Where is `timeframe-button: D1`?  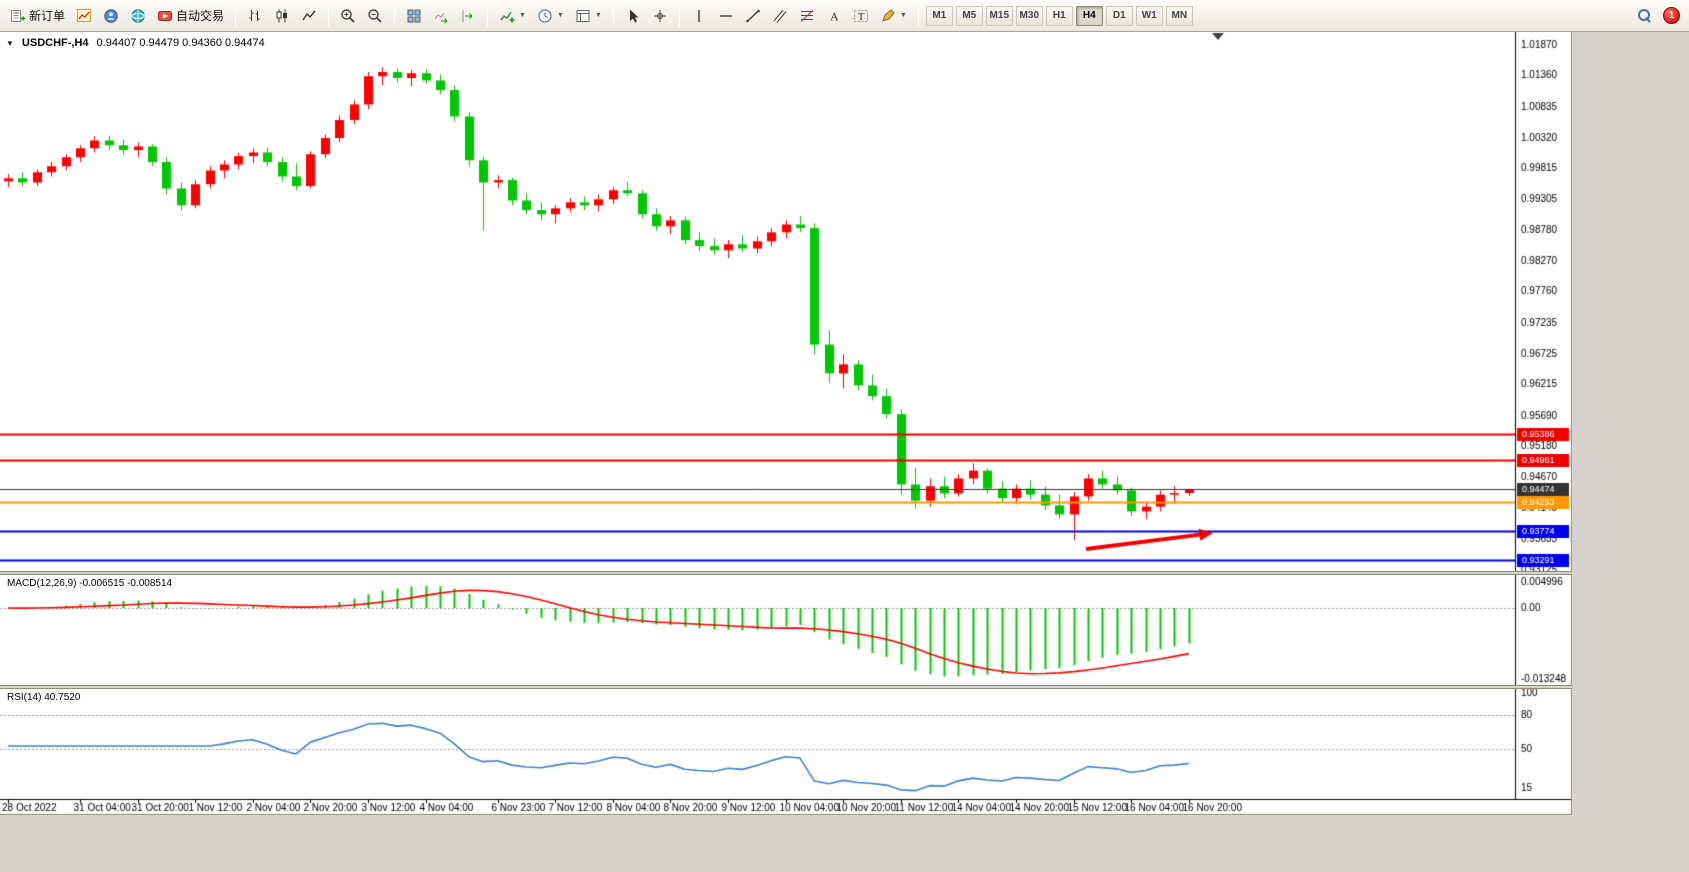 timeframe-button: D1 is located at coordinates (1119, 15).